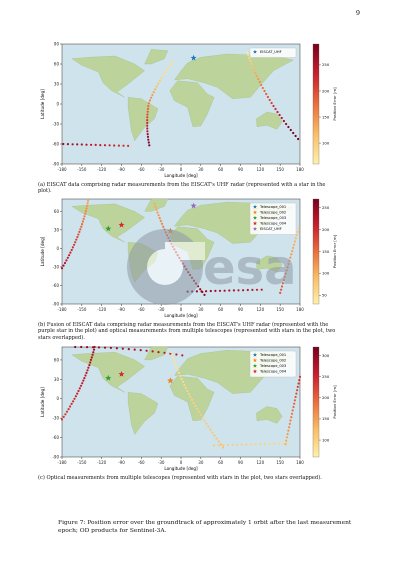 Image resolution: width=400 pixels, height=565 pixels. What do you see at coordinates (201, 309) in the screenshot?
I see `x-tick-label: 30` at bounding box center [201, 309].